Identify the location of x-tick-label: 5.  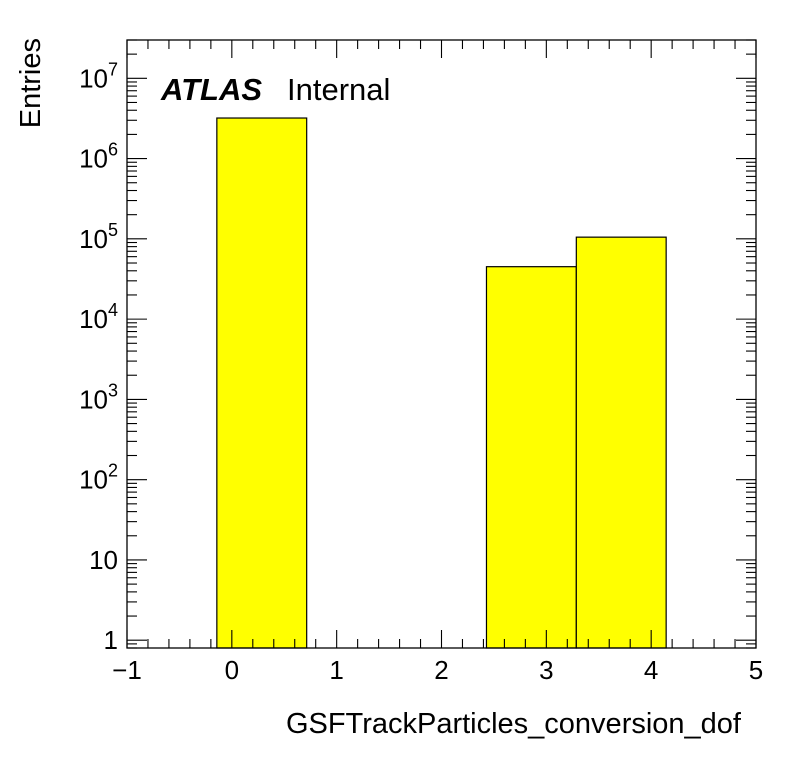
(756, 670).